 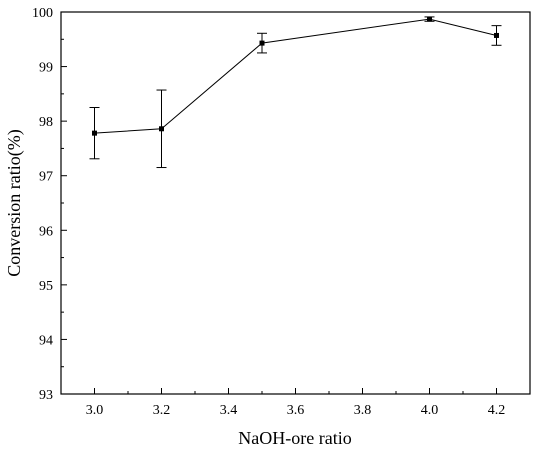 I want to click on y-tick-label: 97, so click(x=46, y=177).